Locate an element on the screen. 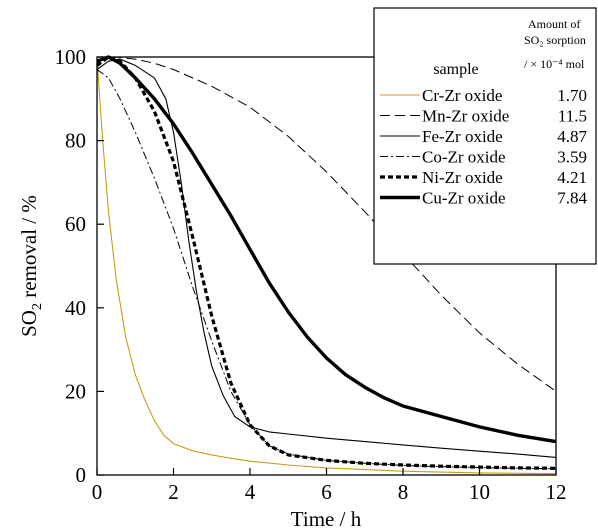  legend-series-name: Mn-Zr oxide is located at coordinates (465, 116).